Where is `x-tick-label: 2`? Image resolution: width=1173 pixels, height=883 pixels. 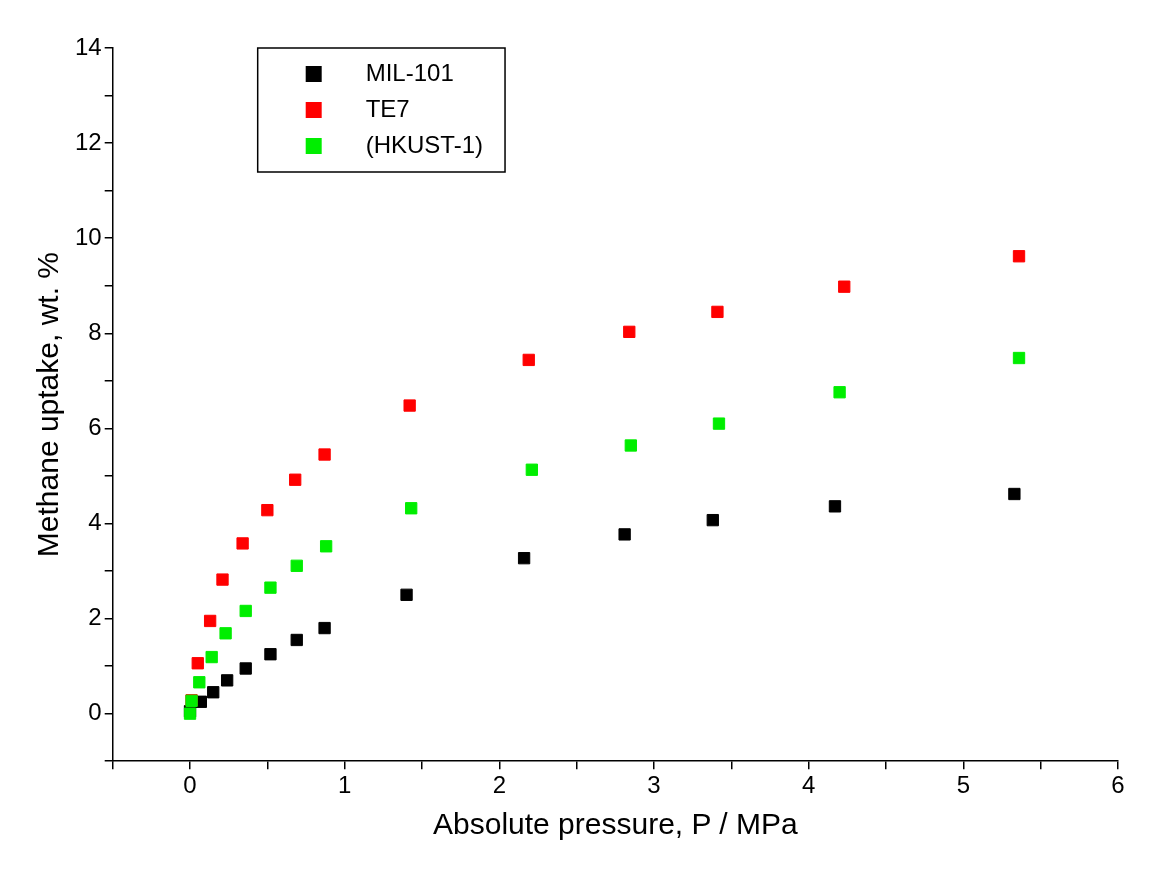 x-tick-label: 2 is located at coordinates (499, 785).